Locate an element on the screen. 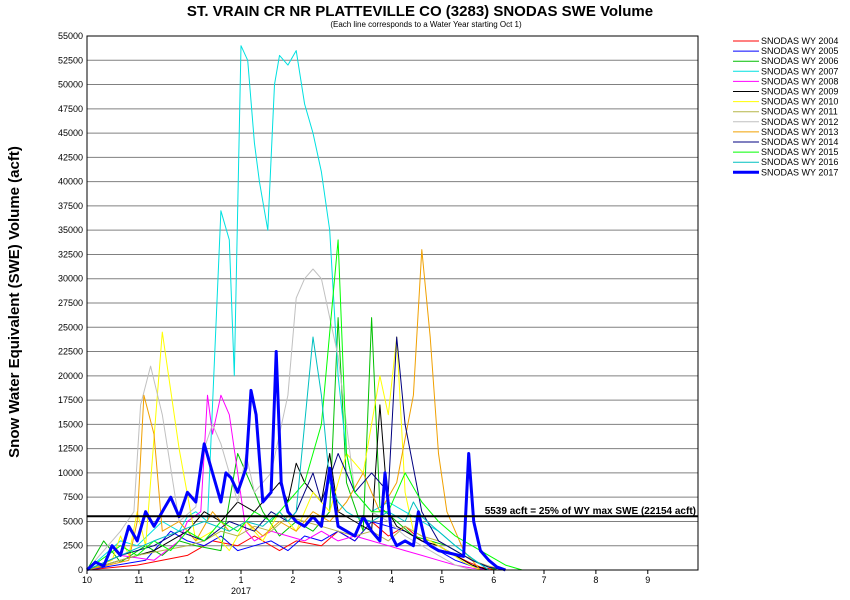 The image size is (850, 600). x-tick-label: 1 is located at coordinates (240, 580).